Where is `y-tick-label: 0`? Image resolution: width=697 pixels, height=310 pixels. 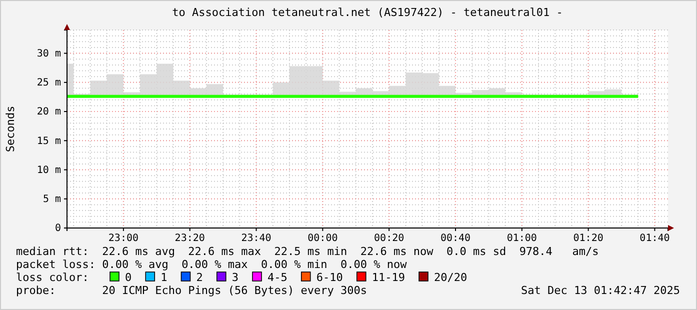
y-tick-label: 0 is located at coordinates (57, 228).